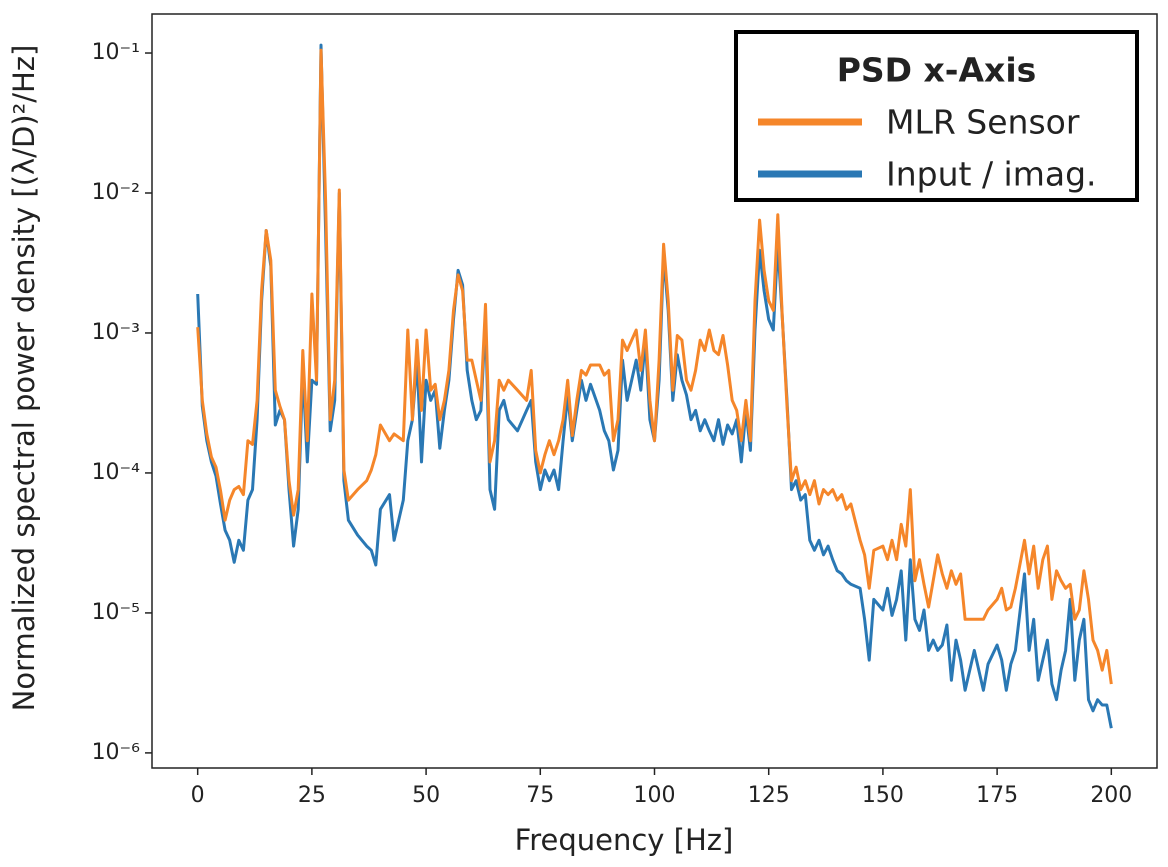 Image resolution: width=1168 pixels, height=867 pixels. Describe the element at coordinates (991, 174) in the screenshot. I see `legend-label: Input / imag.` at that location.